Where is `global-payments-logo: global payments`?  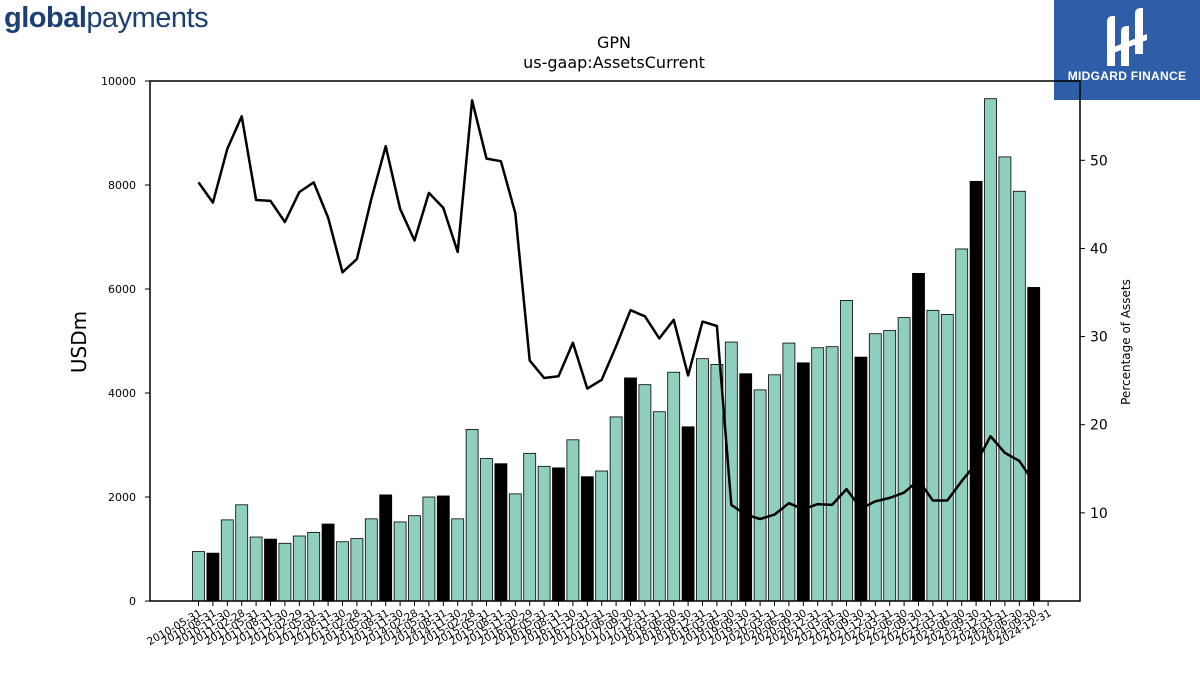 global-payments-logo: global payments is located at coordinates (106, 20).